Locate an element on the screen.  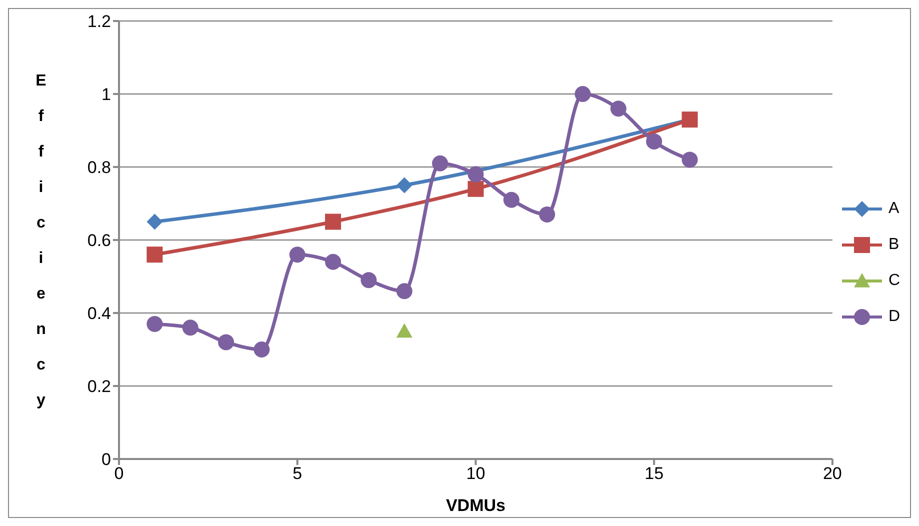
y-tick-label: 0.4 is located at coordinates (99, 314).